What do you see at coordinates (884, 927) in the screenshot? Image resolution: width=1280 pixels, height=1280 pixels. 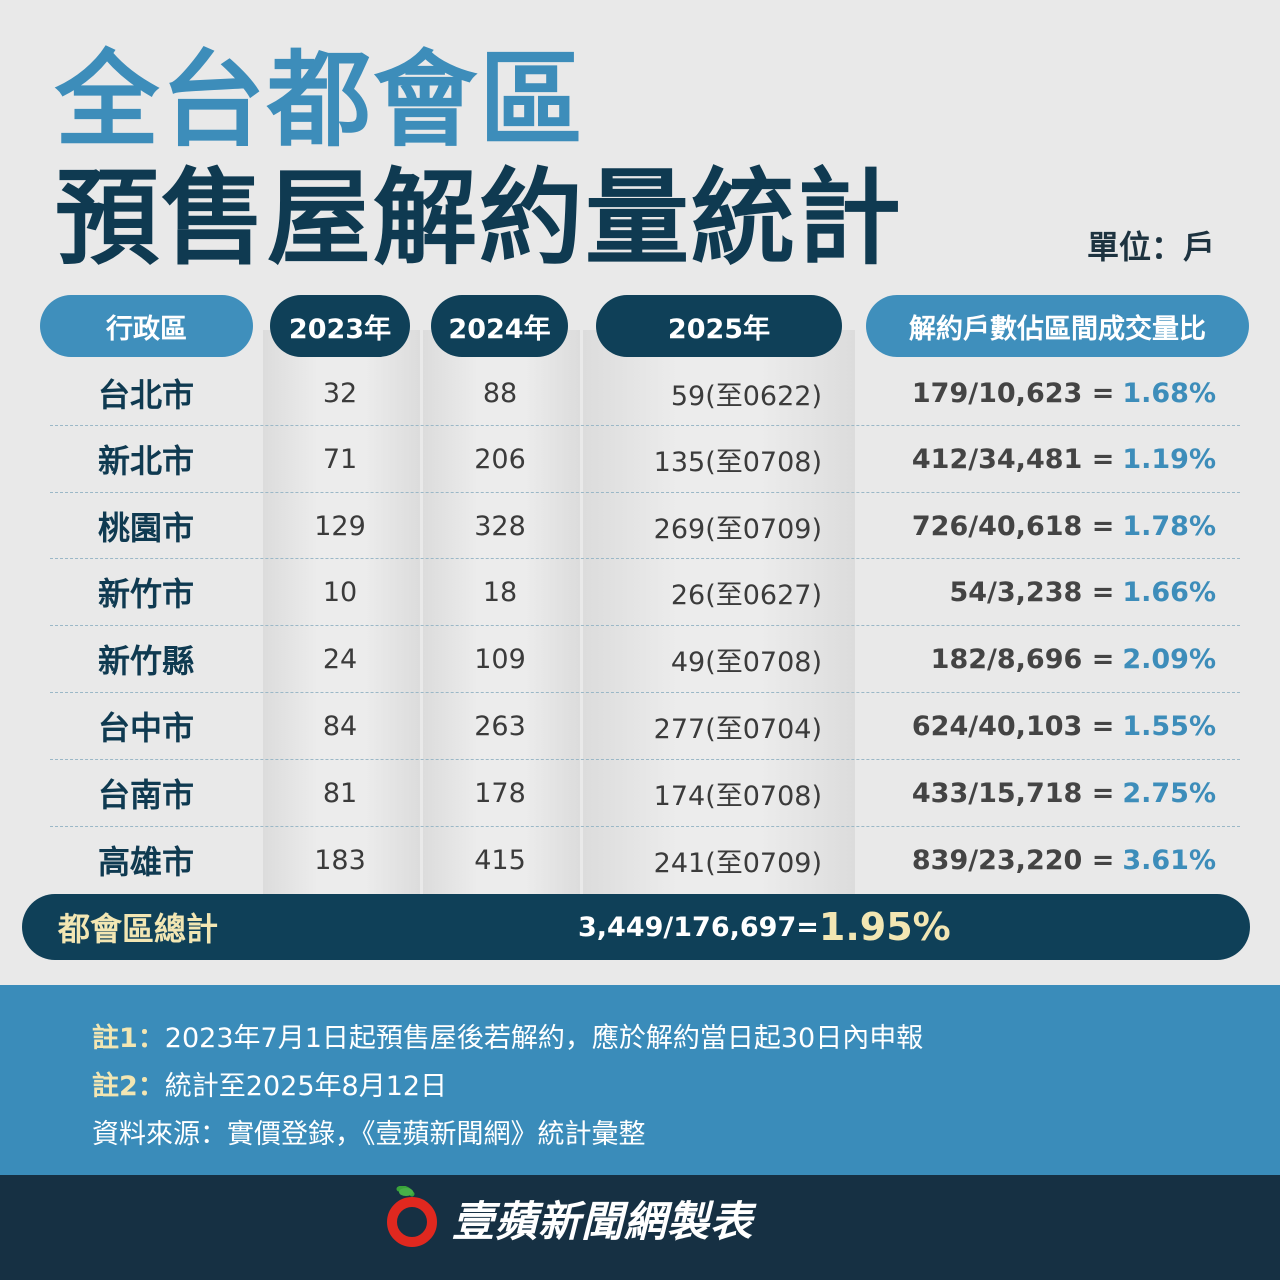 I see `total-percent: 1.95%` at bounding box center [884, 927].